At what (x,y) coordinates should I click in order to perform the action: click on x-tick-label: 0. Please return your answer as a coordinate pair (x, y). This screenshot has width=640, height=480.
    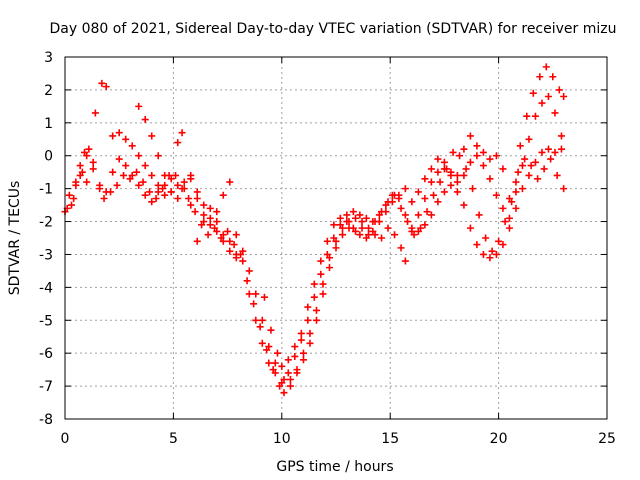
    Looking at the image, I should click on (65, 439).